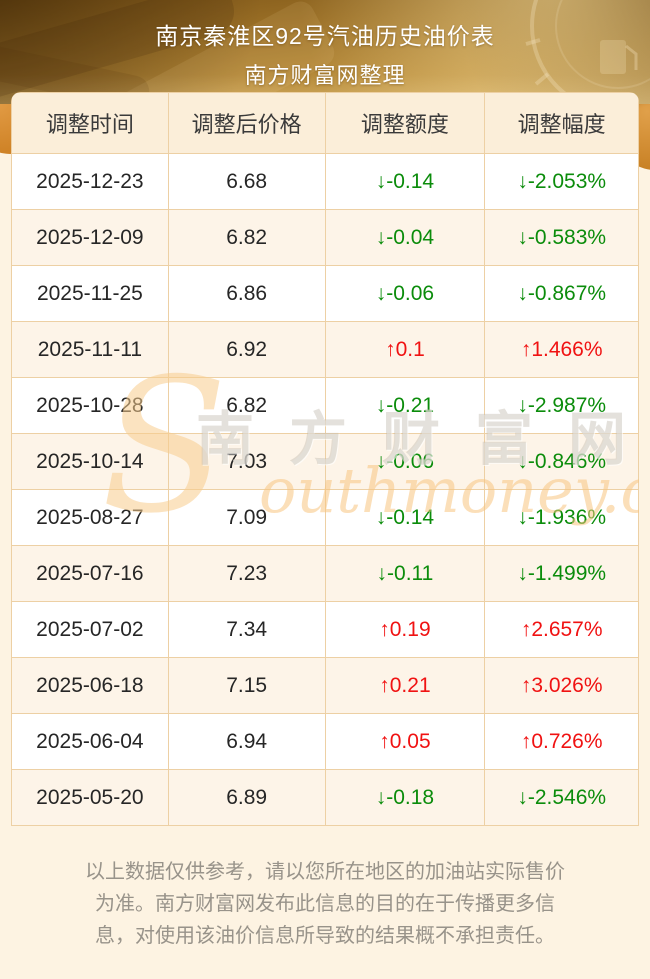  I want to click on disclaimer-line: 为准。南方财富网发布此信息的目的在于传播更多信, so click(325, 904).